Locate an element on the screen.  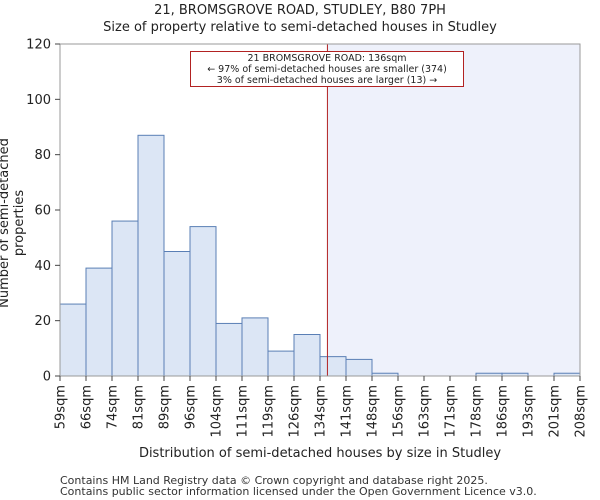
x-tick-label: 81sqm is located at coordinates (139, 407).